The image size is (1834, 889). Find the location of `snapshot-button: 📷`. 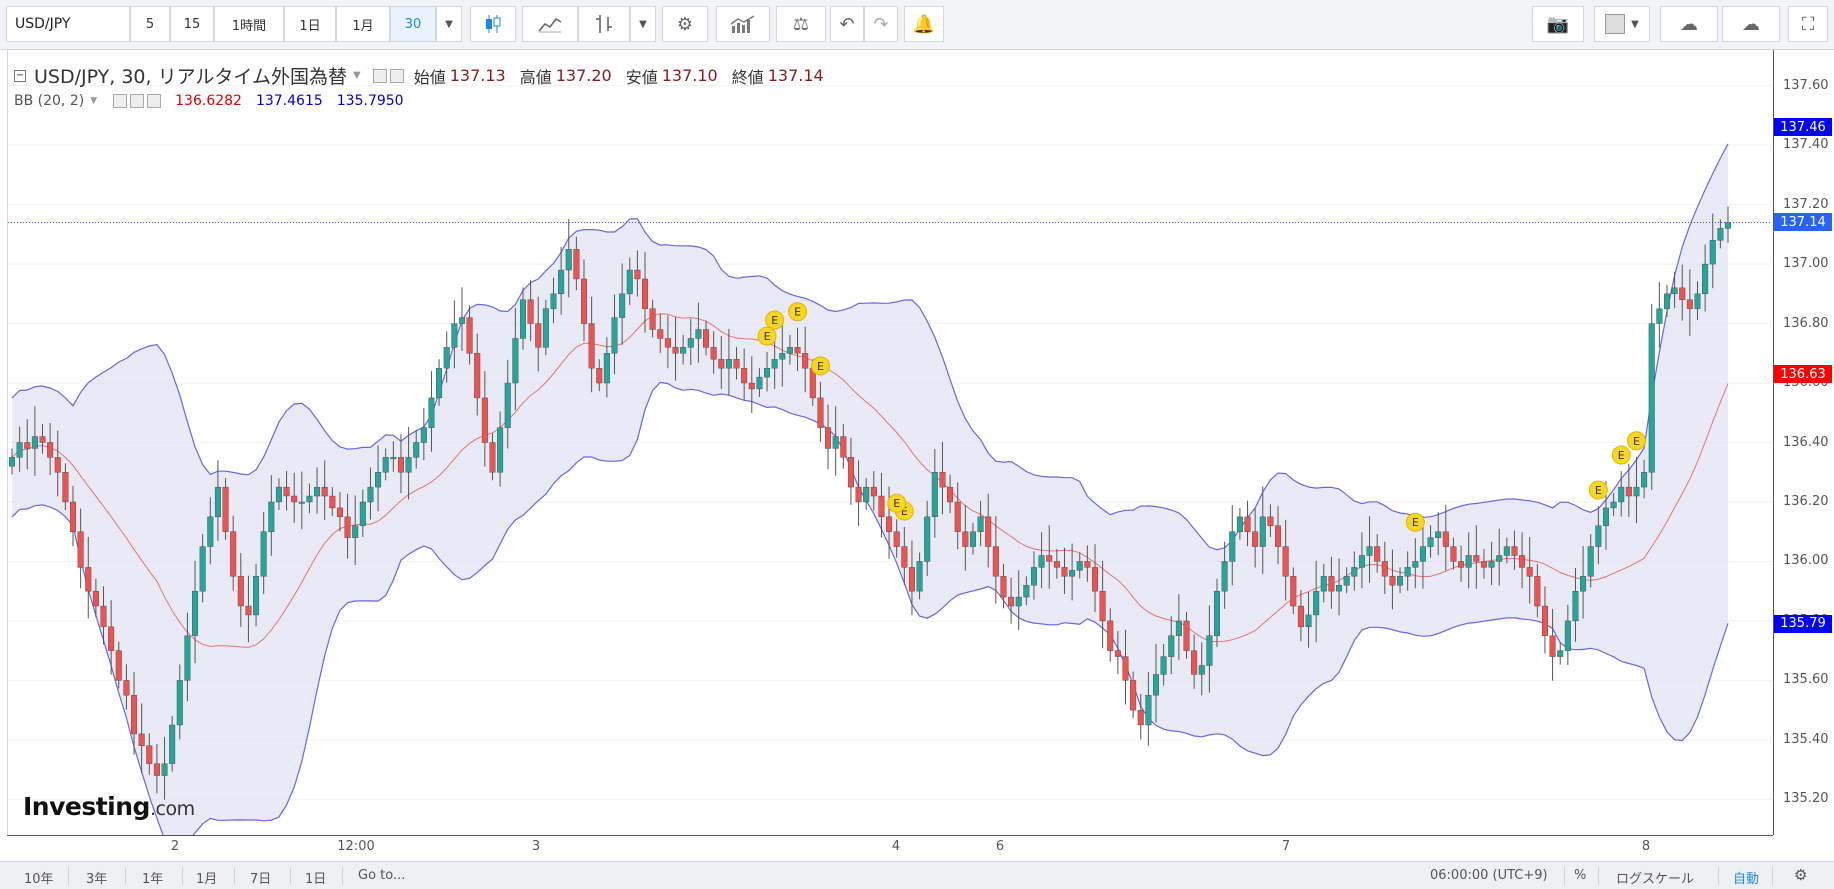

snapshot-button: 📷 is located at coordinates (1558, 24).